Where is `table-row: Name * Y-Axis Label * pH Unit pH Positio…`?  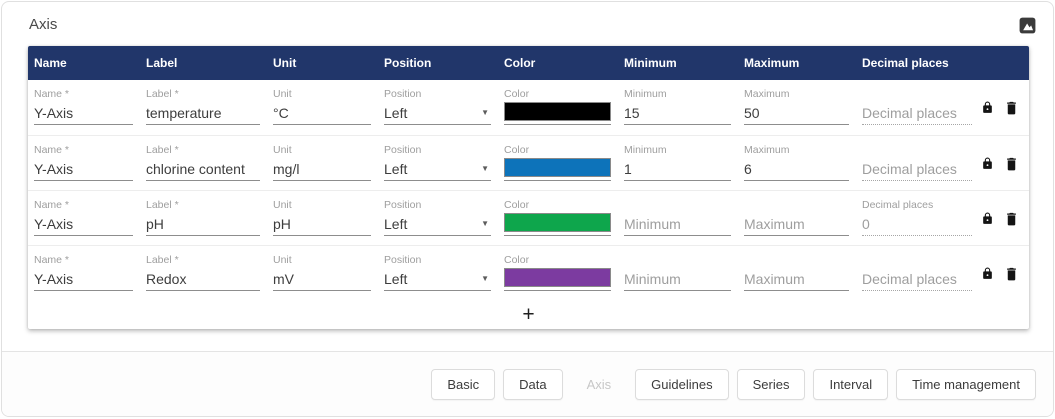
table-row: Name * Y-Axis Label * pH Unit pH Positio… is located at coordinates (528, 217).